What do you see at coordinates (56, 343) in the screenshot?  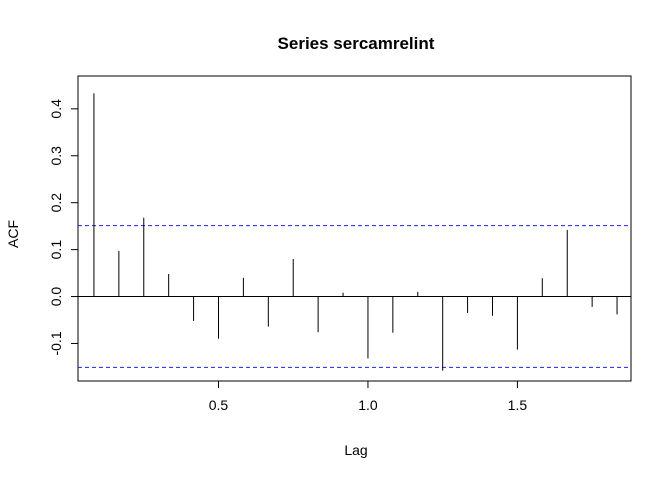 I see `y-tick-label: -0.1` at bounding box center [56, 343].